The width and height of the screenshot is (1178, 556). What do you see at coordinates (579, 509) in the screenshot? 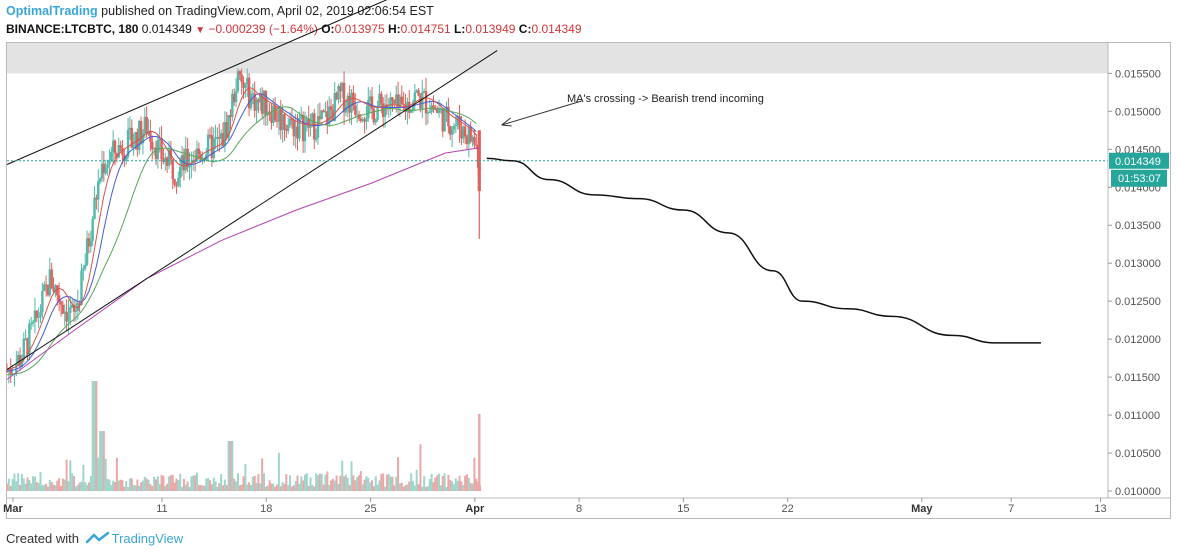
I see `x-tick-label: 8` at bounding box center [579, 509].